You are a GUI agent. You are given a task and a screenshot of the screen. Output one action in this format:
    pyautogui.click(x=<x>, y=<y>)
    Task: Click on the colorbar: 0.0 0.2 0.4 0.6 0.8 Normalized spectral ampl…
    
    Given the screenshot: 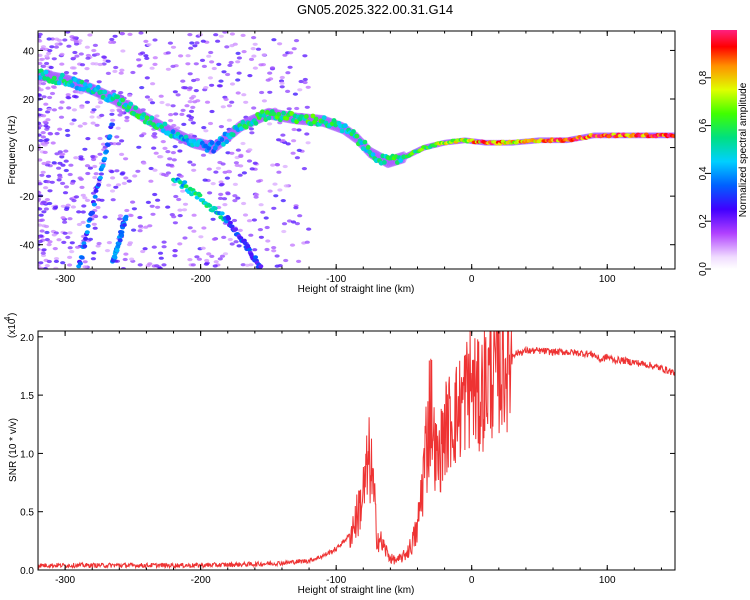 What is the action you would take?
    pyautogui.click(x=723, y=153)
    